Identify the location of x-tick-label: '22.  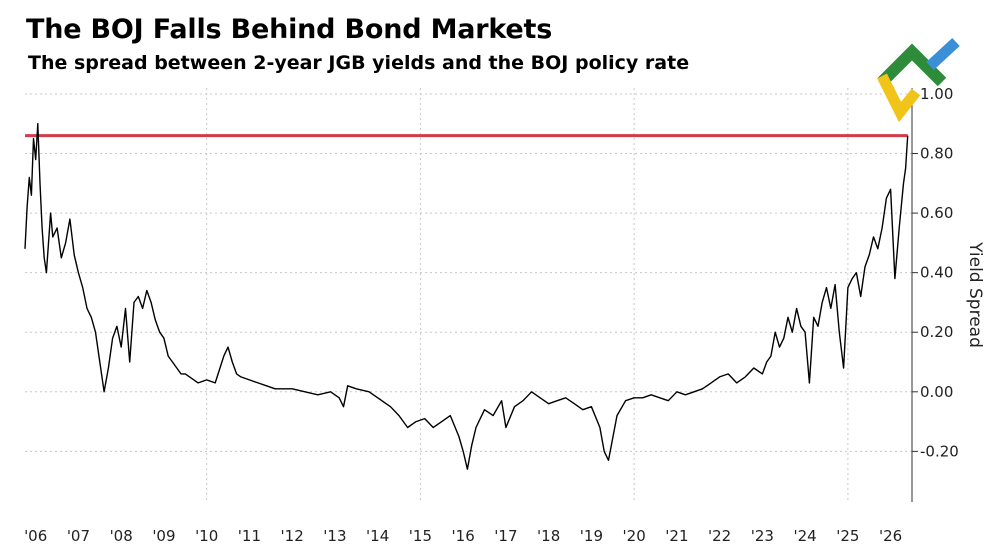
(719, 536).